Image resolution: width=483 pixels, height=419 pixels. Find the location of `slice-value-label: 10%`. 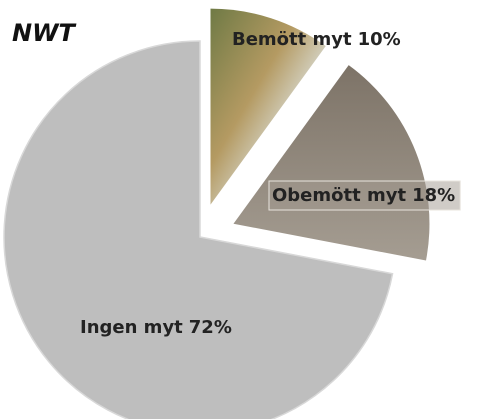

slice-value-label: 10% is located at coordinates (379, 39).